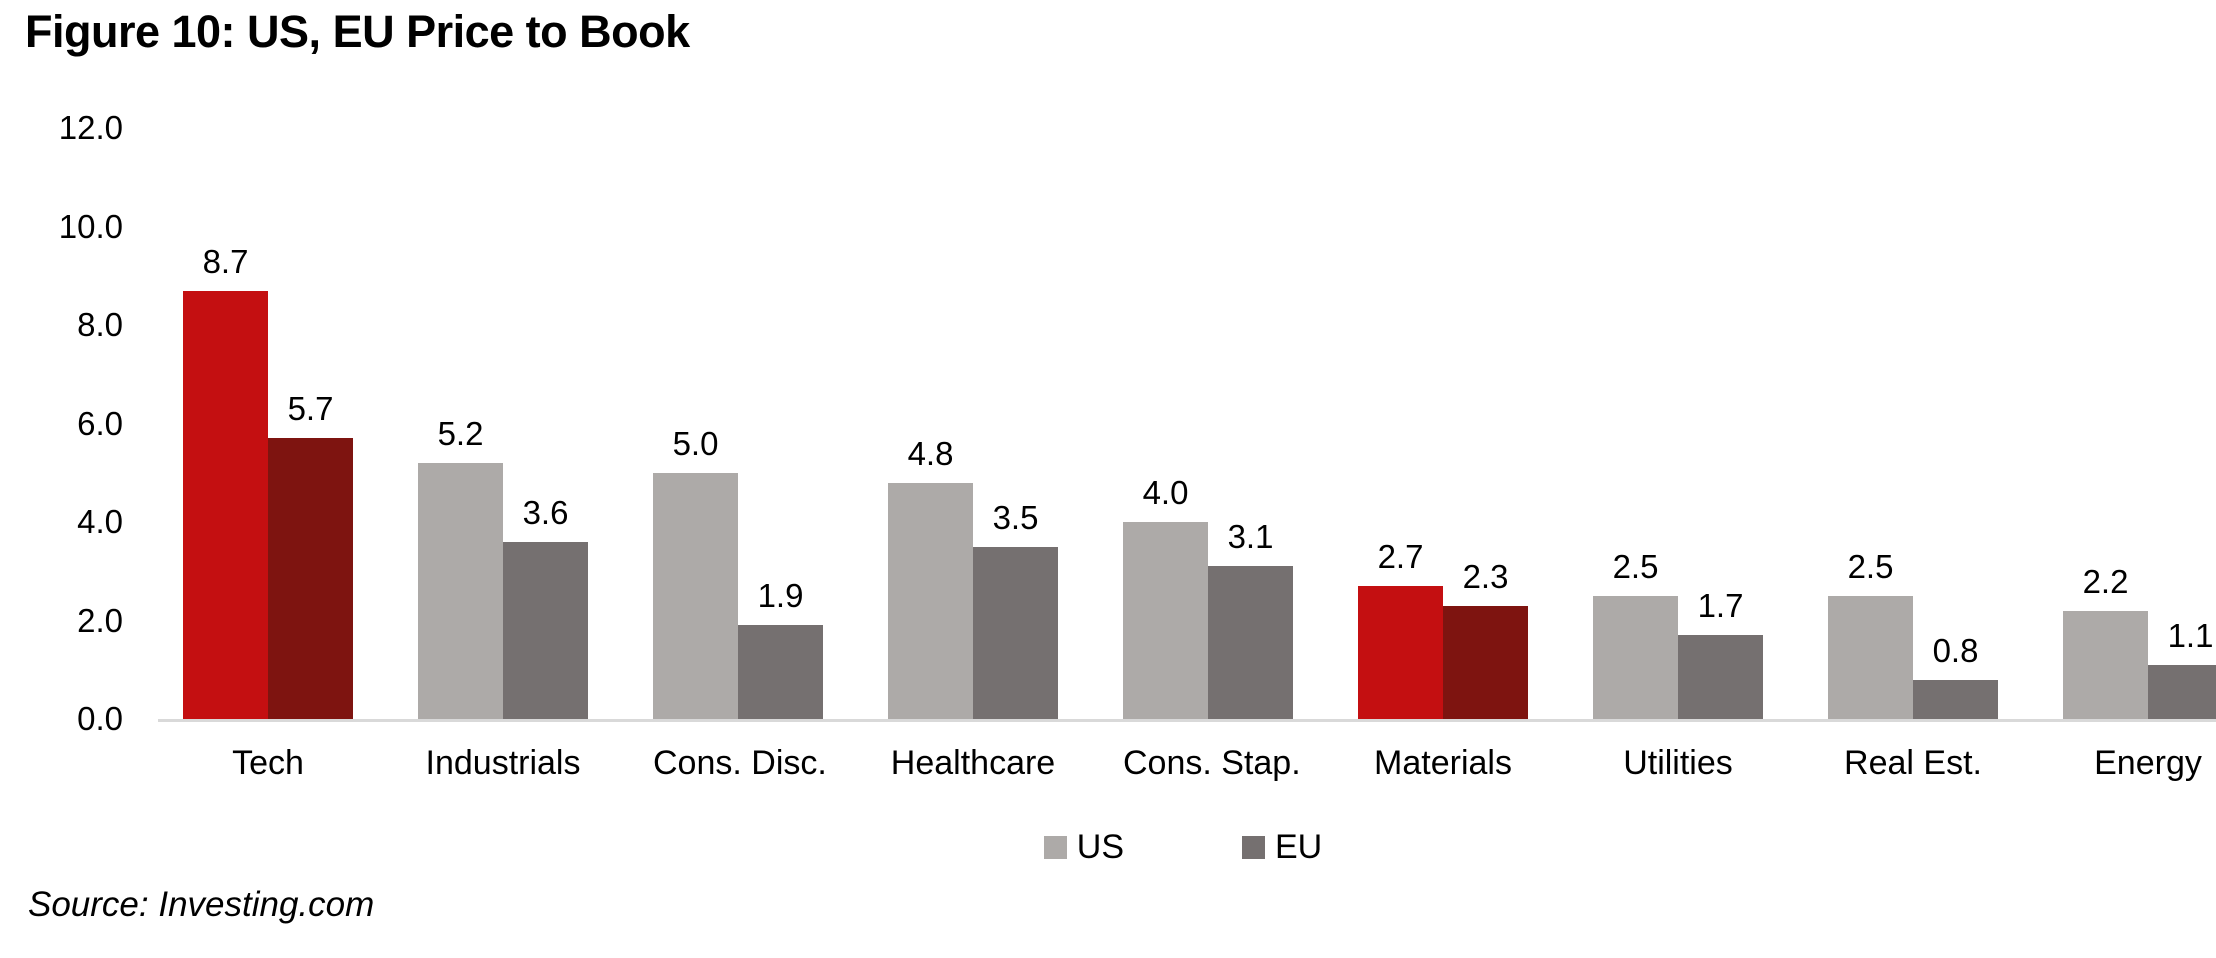  Describe the element at coordinates (780, 596) in the screenshot. I see `value-label-eu-cons-disc: 1.9` at that location.